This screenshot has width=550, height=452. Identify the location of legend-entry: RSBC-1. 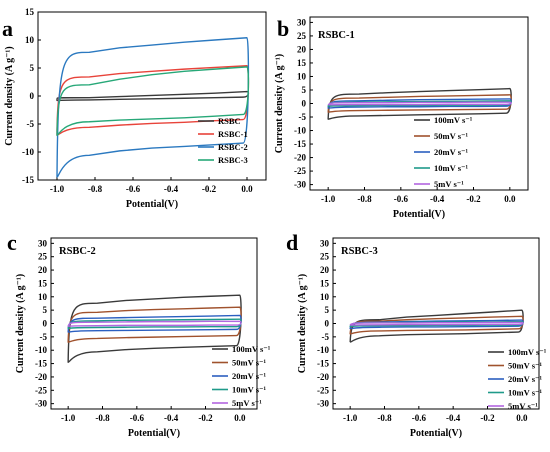
(233, 134).